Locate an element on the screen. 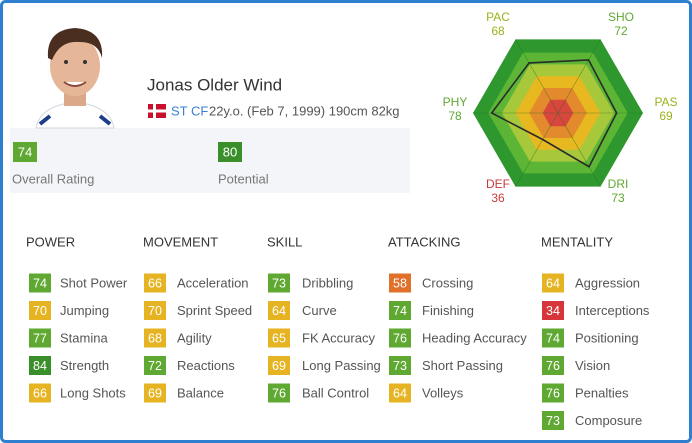  player-photo is located at coordinates (75, 73).